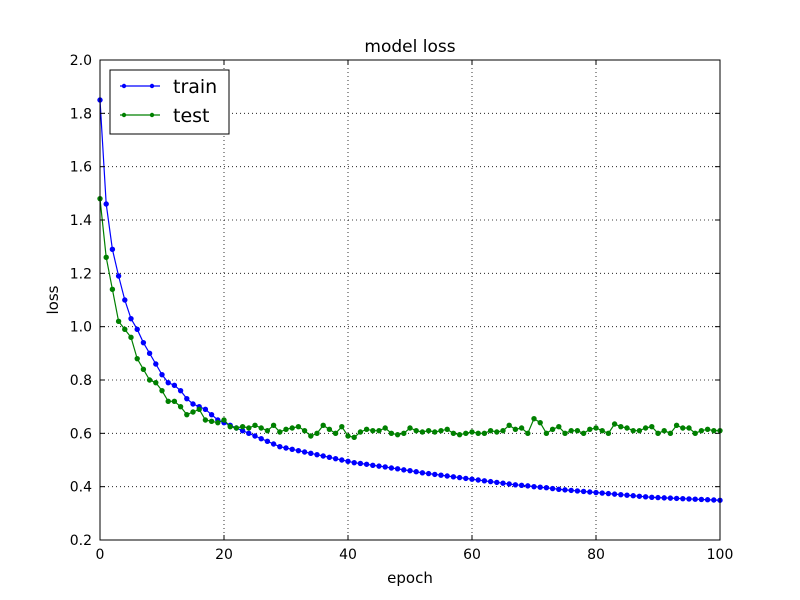 The image size is (800, 600). I want to click on y-tick-label: 1.8, so click(81, 114).